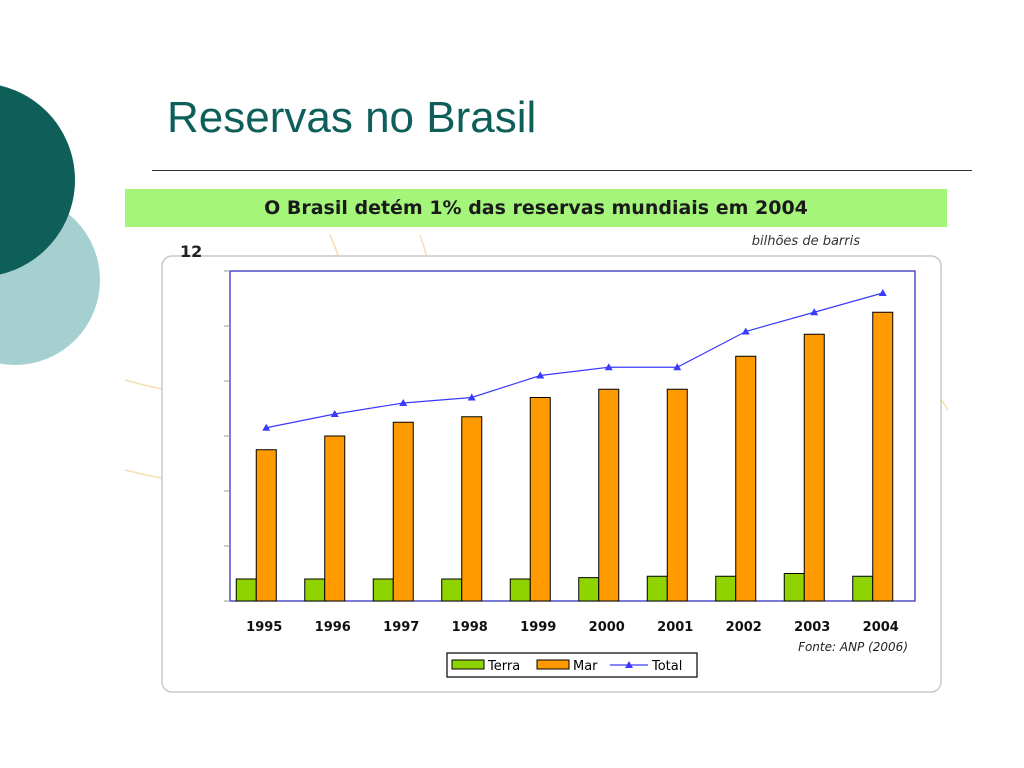 Image resolution: width=1024 pixels, height=768 pixels. I want to click on x-tick-label-2003: 2003, so click(812, 627).